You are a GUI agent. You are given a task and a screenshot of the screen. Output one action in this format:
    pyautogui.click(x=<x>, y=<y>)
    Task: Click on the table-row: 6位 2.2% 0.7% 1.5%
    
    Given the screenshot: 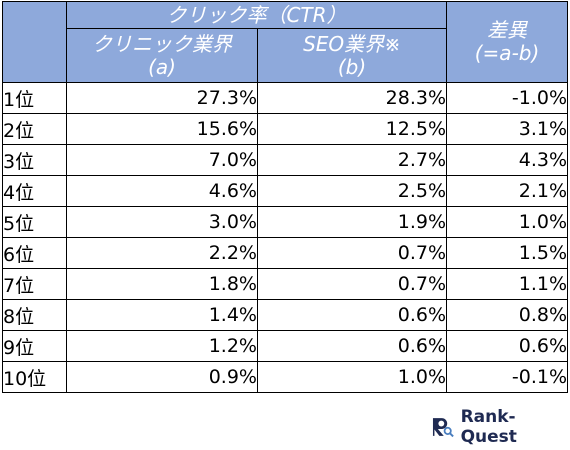 What is the action you would take?
    pyautogui.click(x=285, y=253)
    